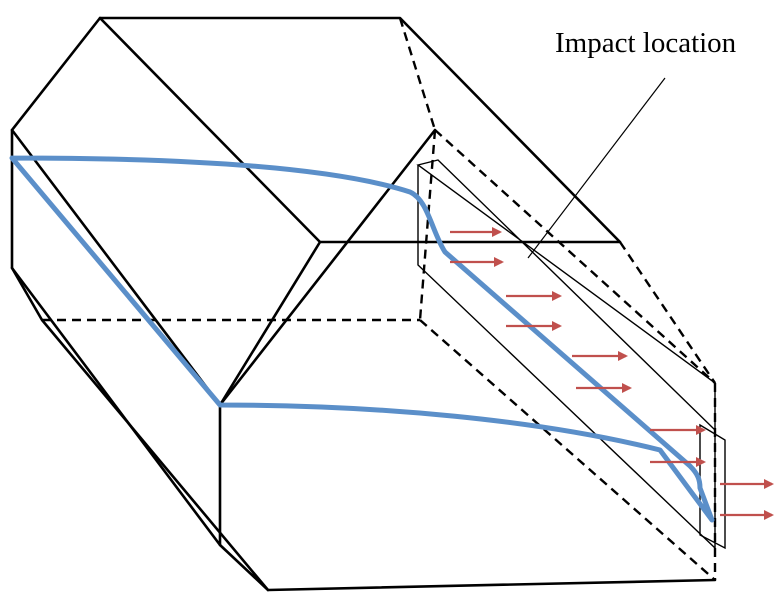 This screenshot has width=776, height=598. Describe the element at coordinates (596, 168) in the screenshot. I see `annotation-leader-line` at that location.